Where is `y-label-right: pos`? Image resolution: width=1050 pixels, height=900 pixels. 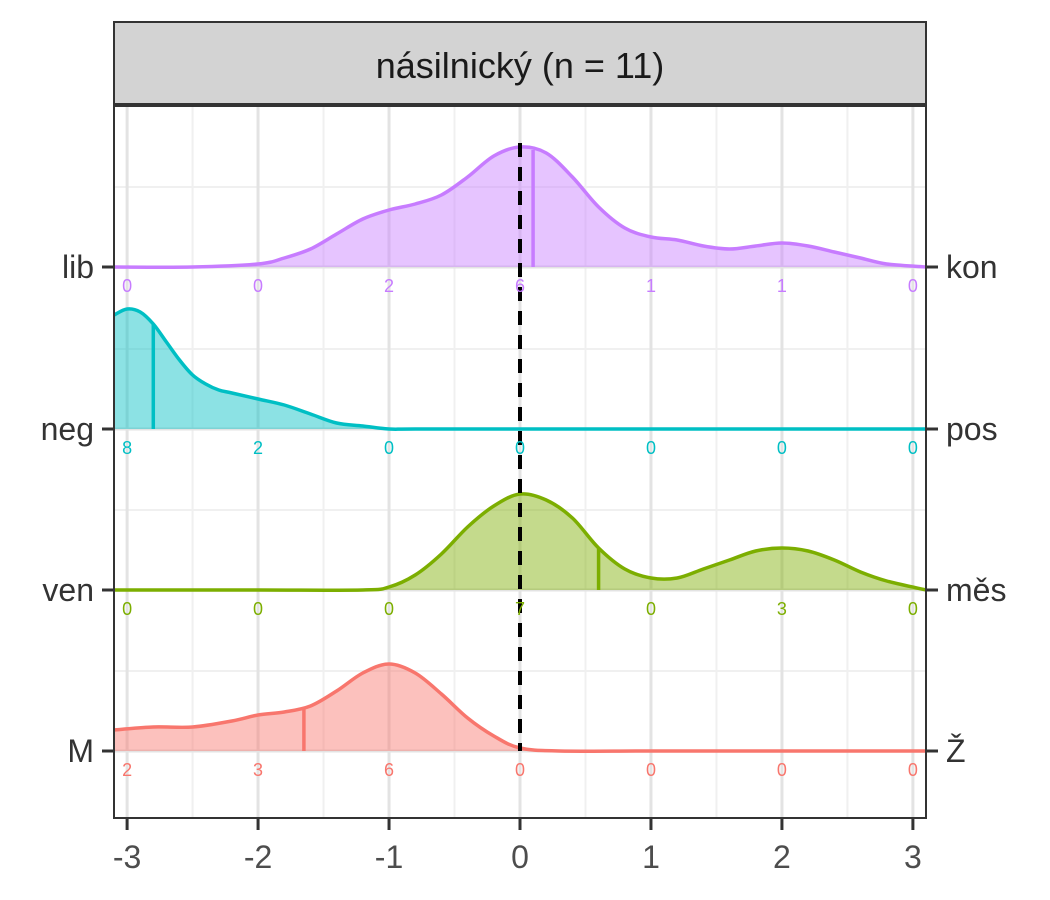 y-label-right: pos is located at coordinates (972, 429).